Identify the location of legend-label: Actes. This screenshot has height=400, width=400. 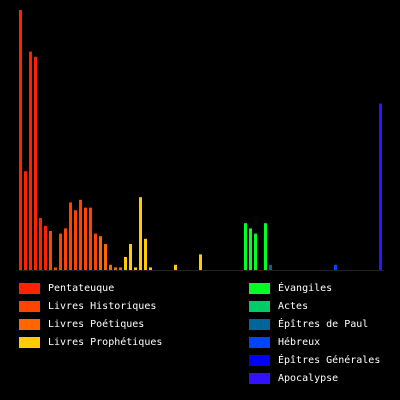
(293, 306).